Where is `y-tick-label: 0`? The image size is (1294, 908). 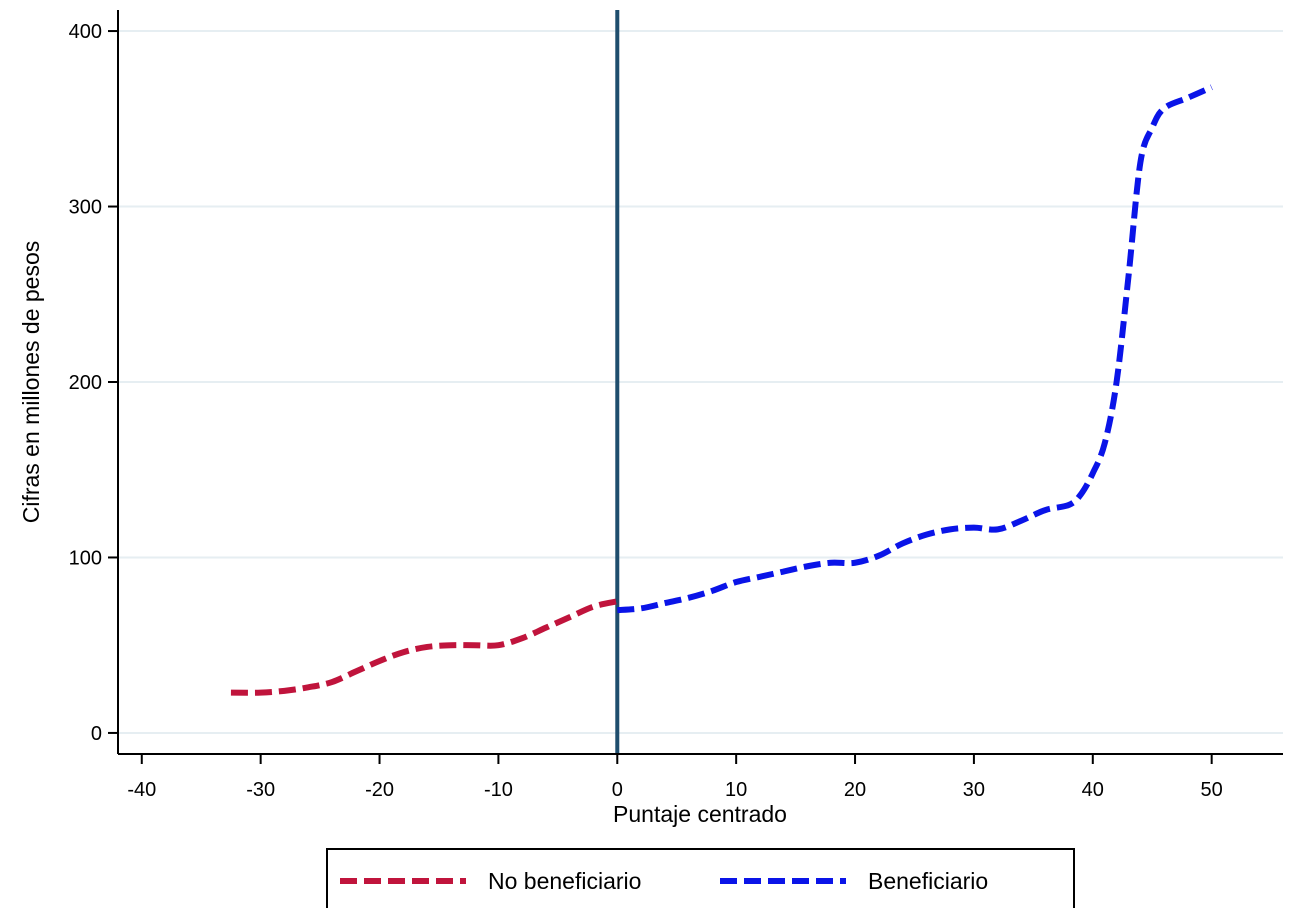
y-tick-label: 0 is located at coordinates (96, 734).